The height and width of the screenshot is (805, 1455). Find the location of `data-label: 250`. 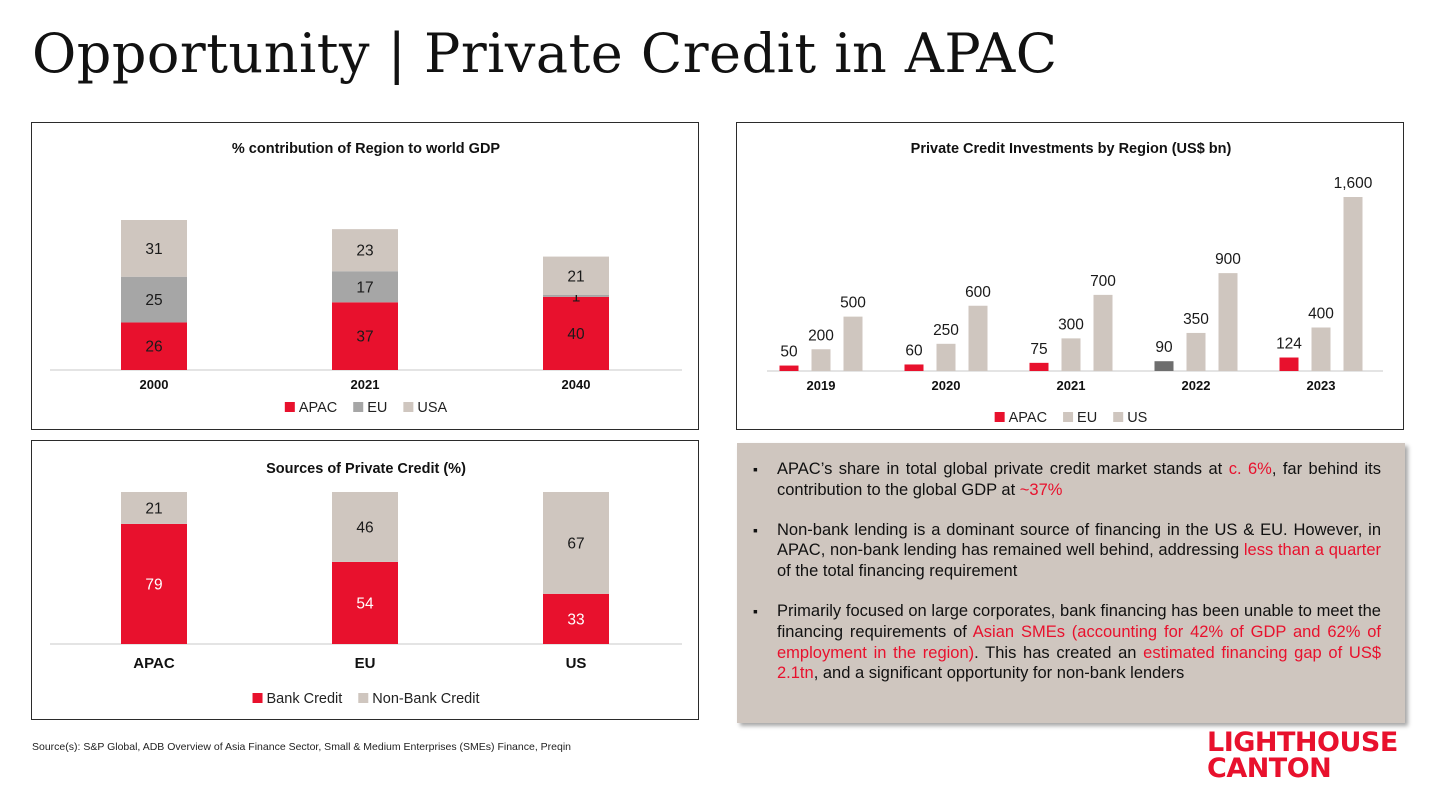

data-label: 250 is located at coordinates (946, 330).